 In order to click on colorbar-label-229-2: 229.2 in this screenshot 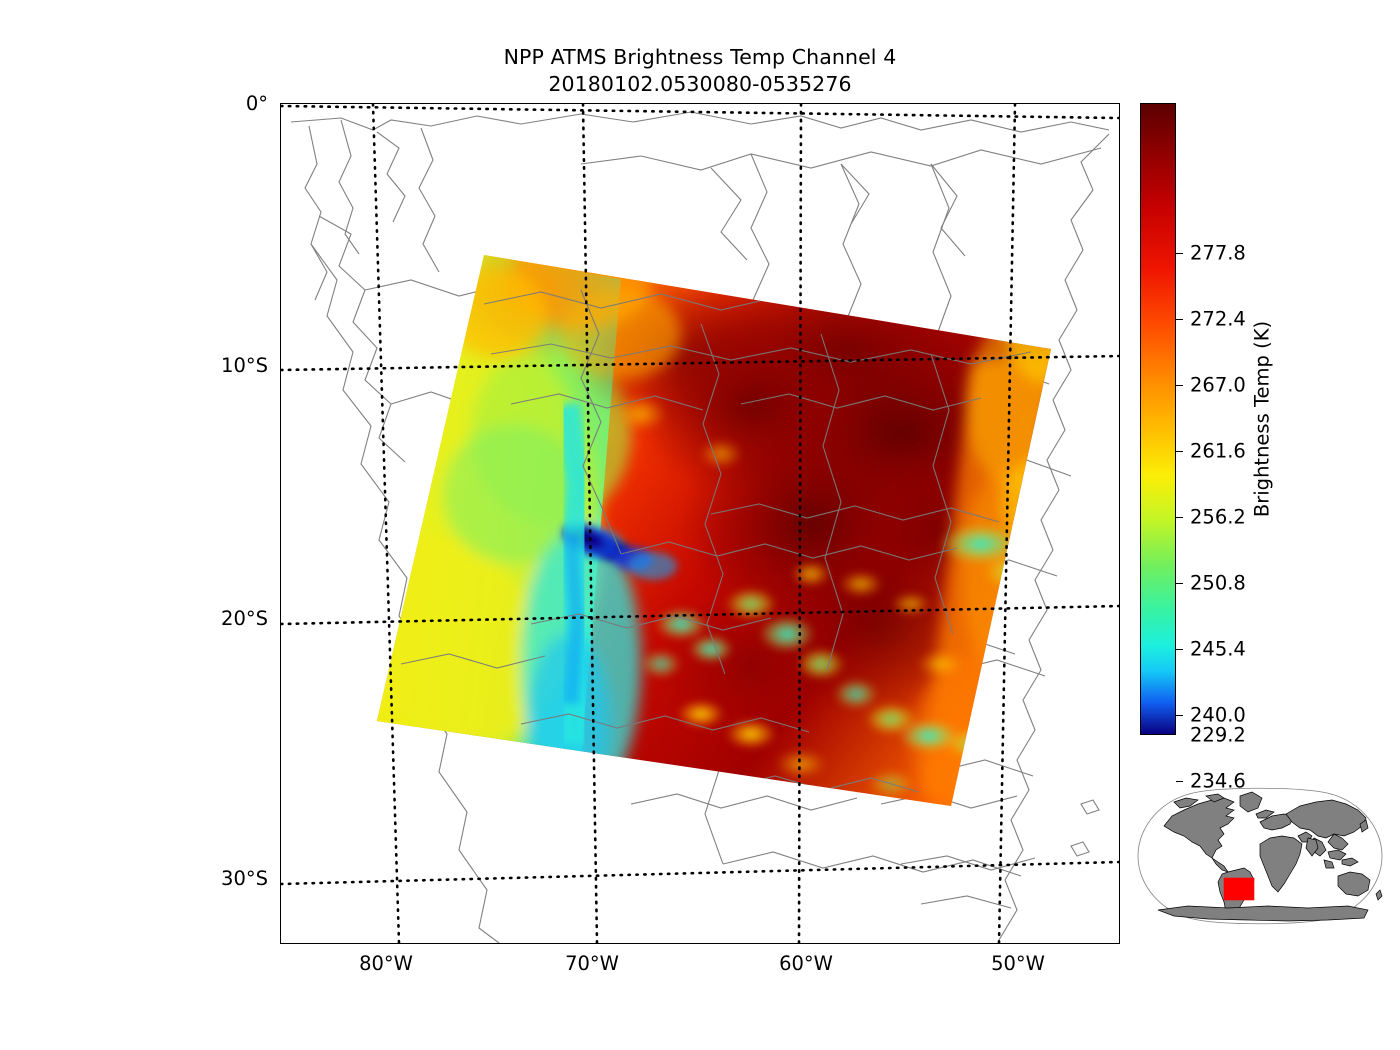, I will do `click(1218, 735)`.